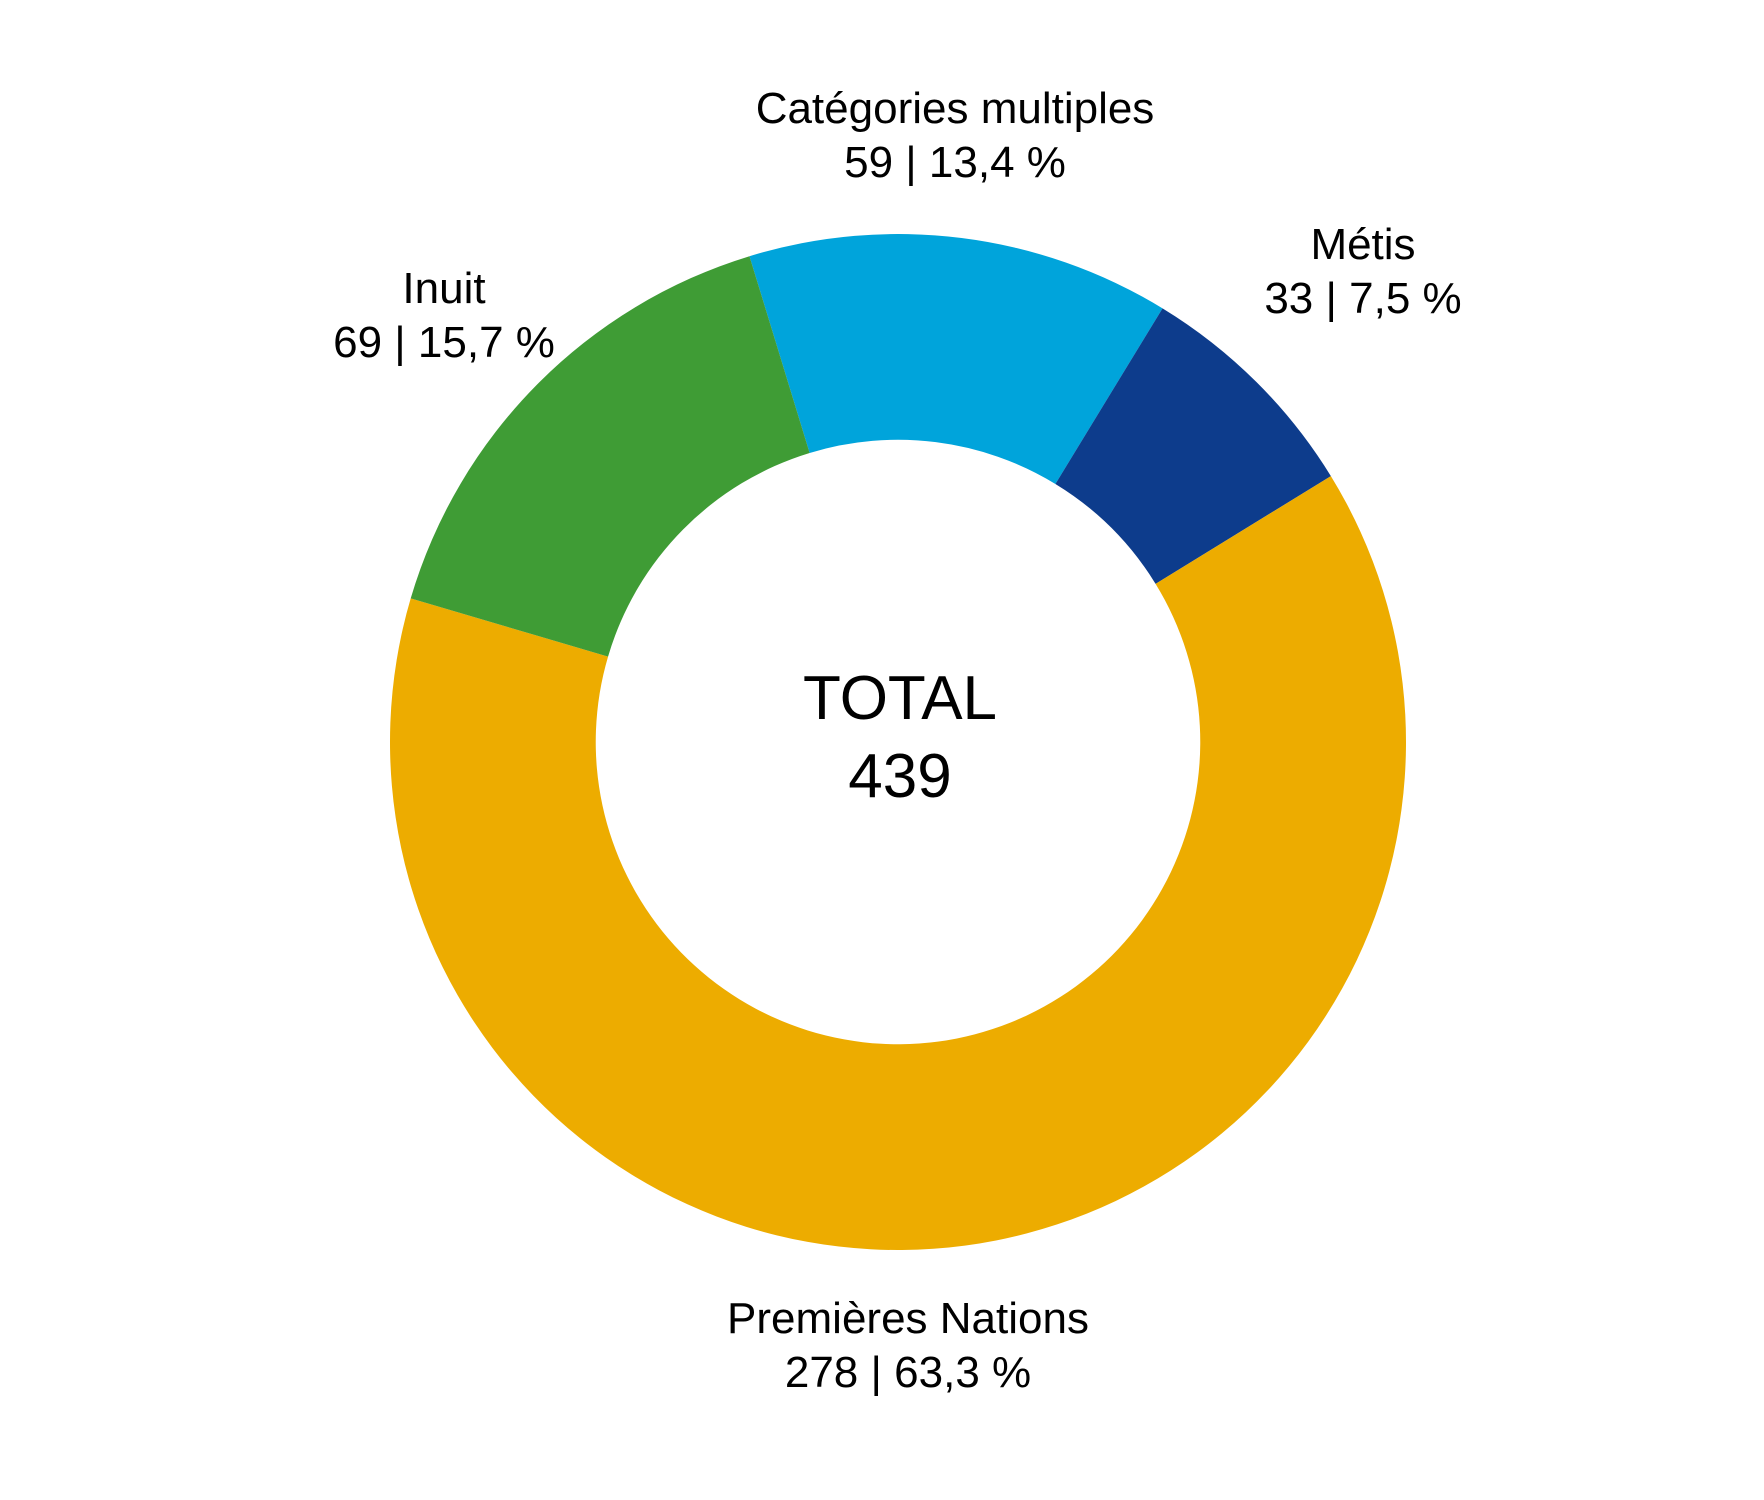 The height and width of the screenshot is (1500, 1764). I want to click on slice-label-inuit-name: Inuit, so click(444, 288).